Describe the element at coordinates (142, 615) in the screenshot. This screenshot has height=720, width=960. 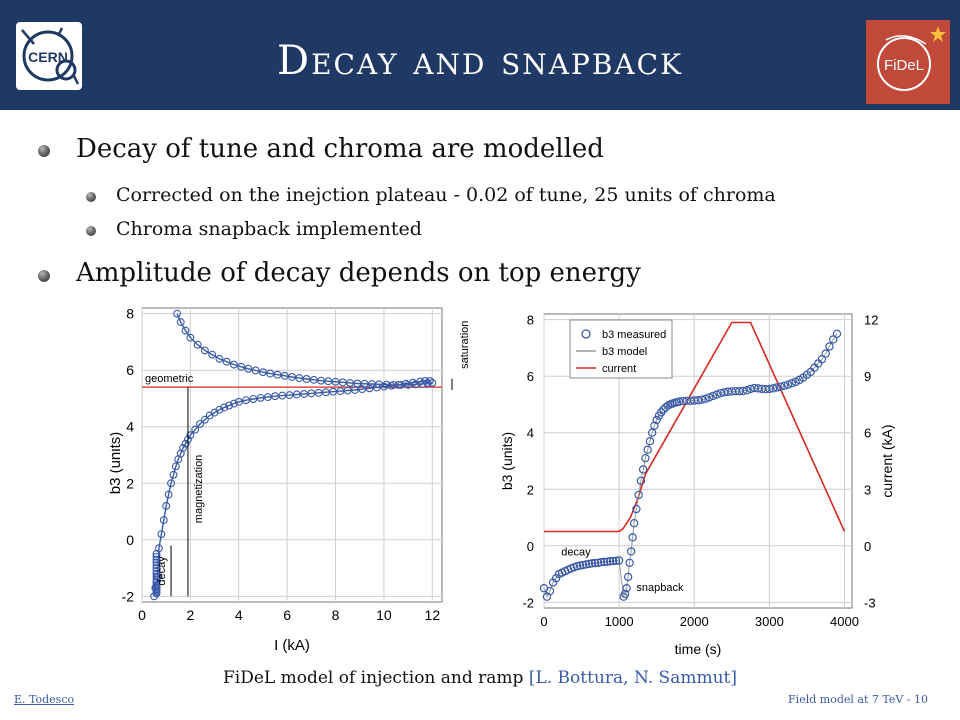
I see `x-tick-label: 0` at that location.